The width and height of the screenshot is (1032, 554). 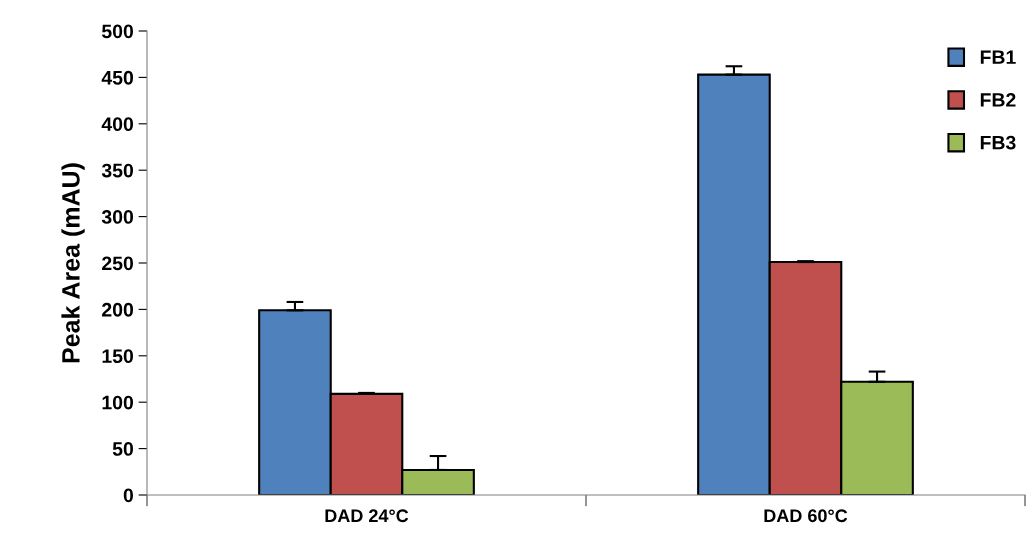 I want to click on y-tick-label: 250, so click(x=118, y=263).